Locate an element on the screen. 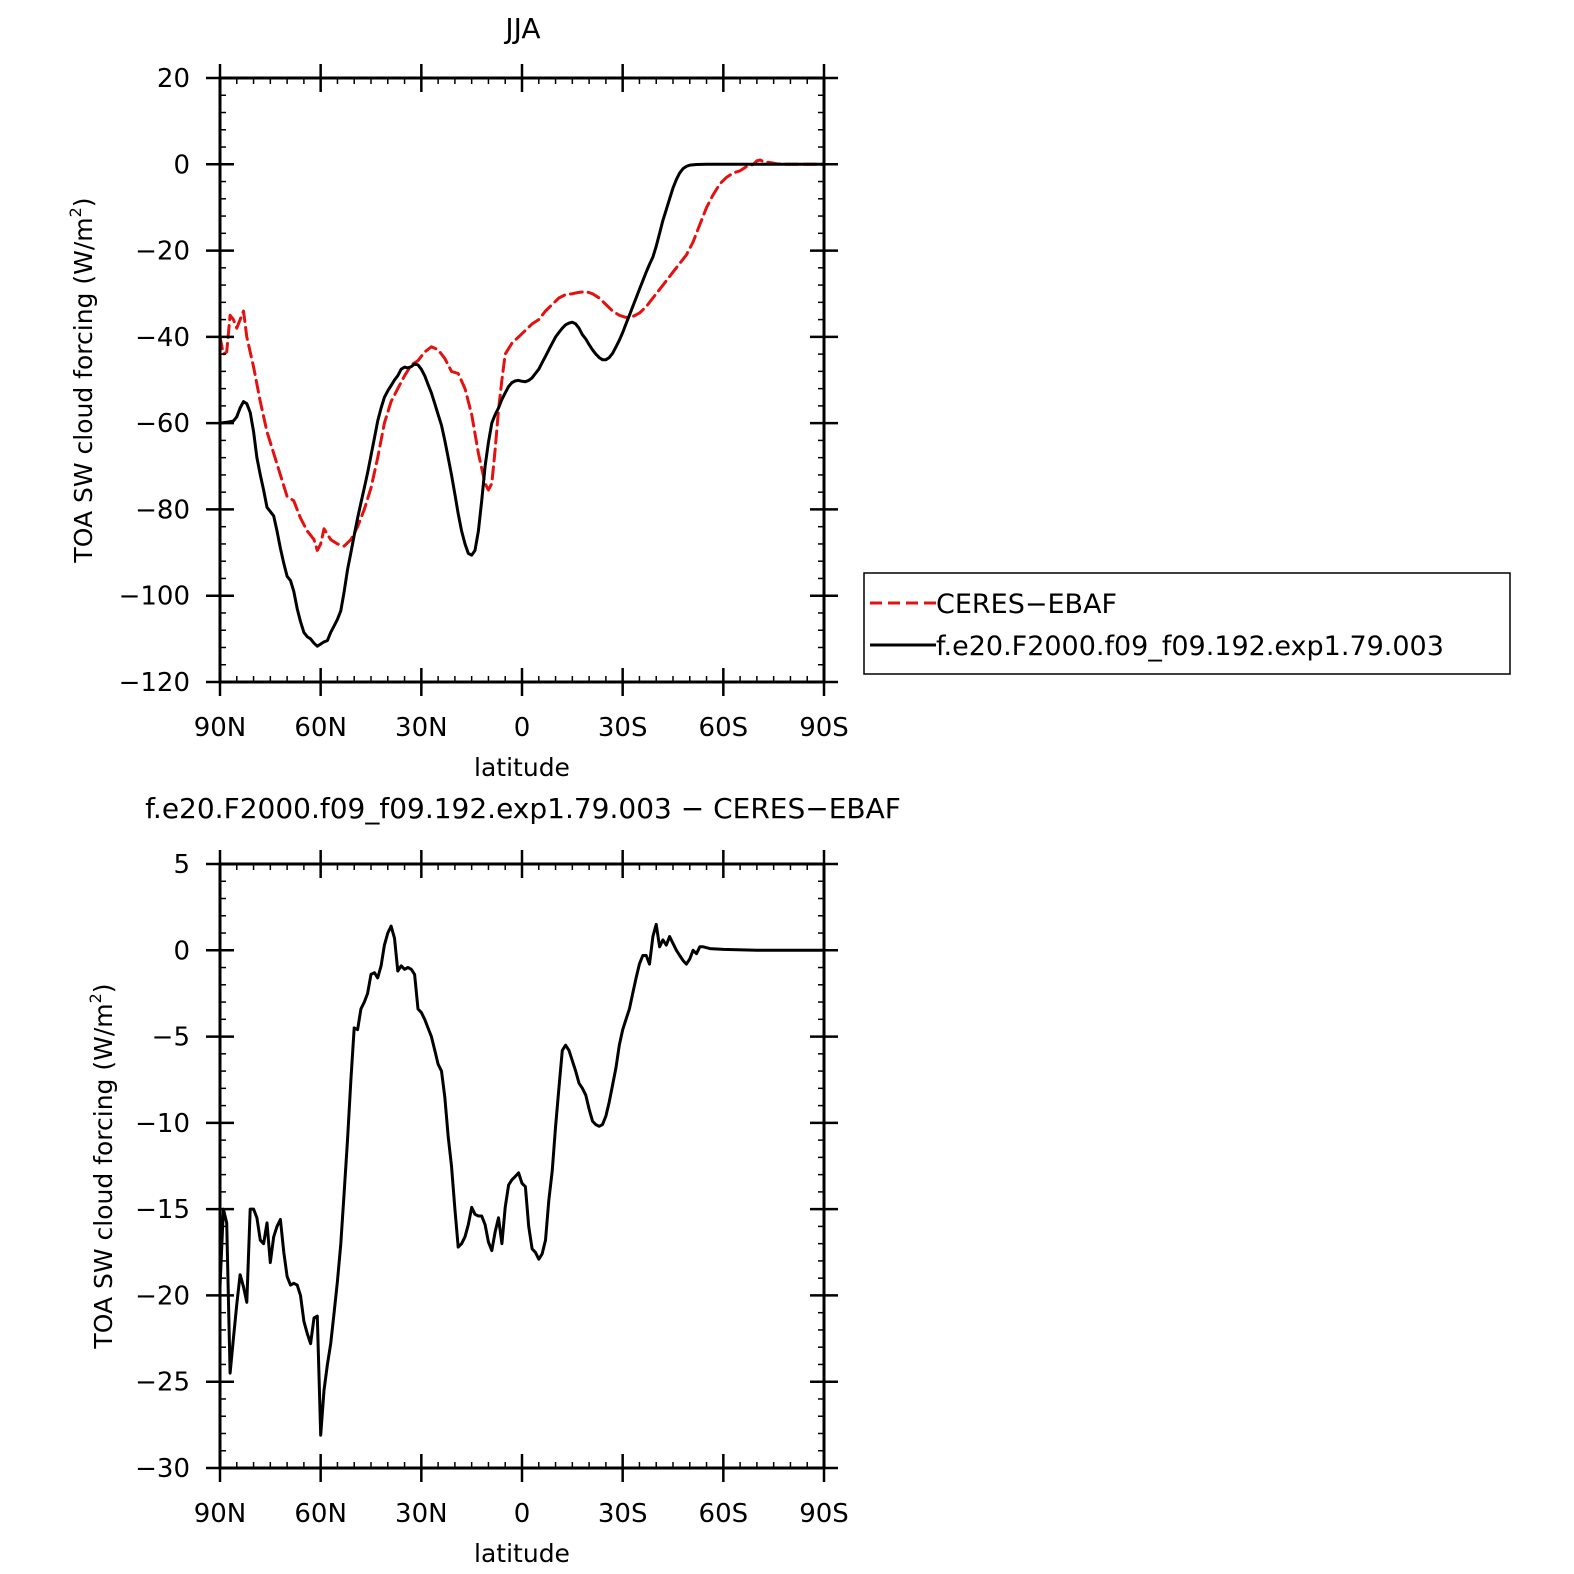  top-x-tick-label: 90N is located at coordinates (220, 728).